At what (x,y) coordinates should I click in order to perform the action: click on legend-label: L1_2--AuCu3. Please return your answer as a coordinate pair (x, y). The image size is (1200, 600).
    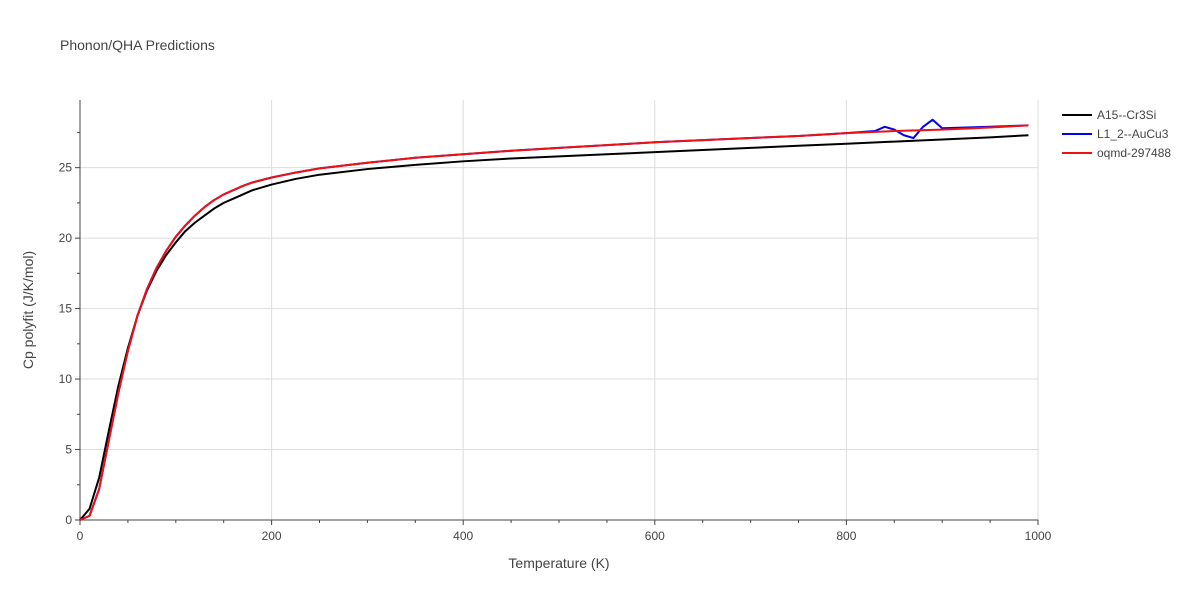
    Looking at the image, I should click on (1133, 134).